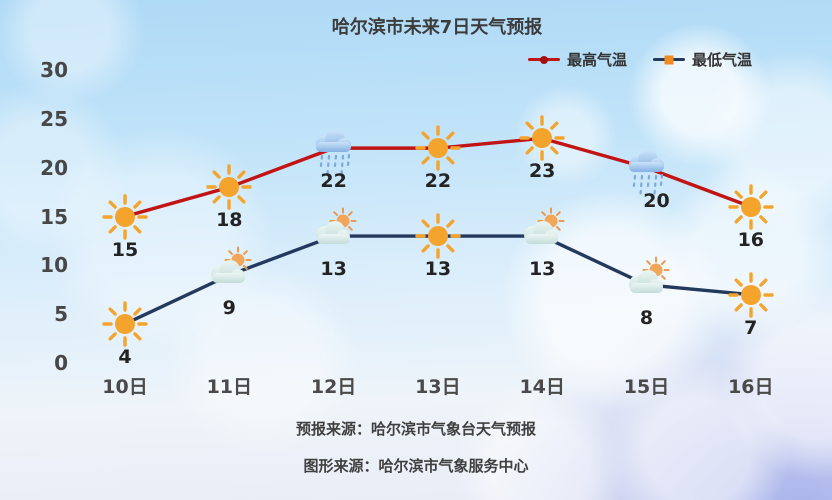 Image resolution: width=832 pixels, height=500 pixels. I want to click on x-axis-tick: 14日, so click(542, 387).